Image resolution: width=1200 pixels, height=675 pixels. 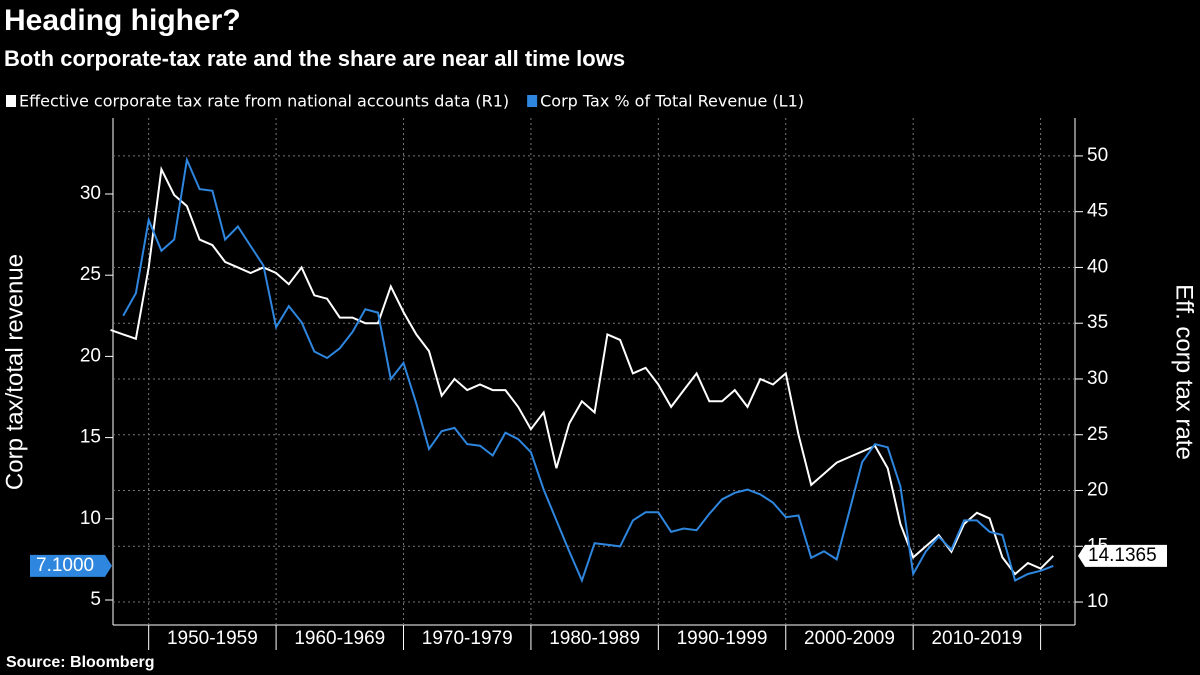 I want to click on y2-tick-label: 25, so click(x=1097, y=434).